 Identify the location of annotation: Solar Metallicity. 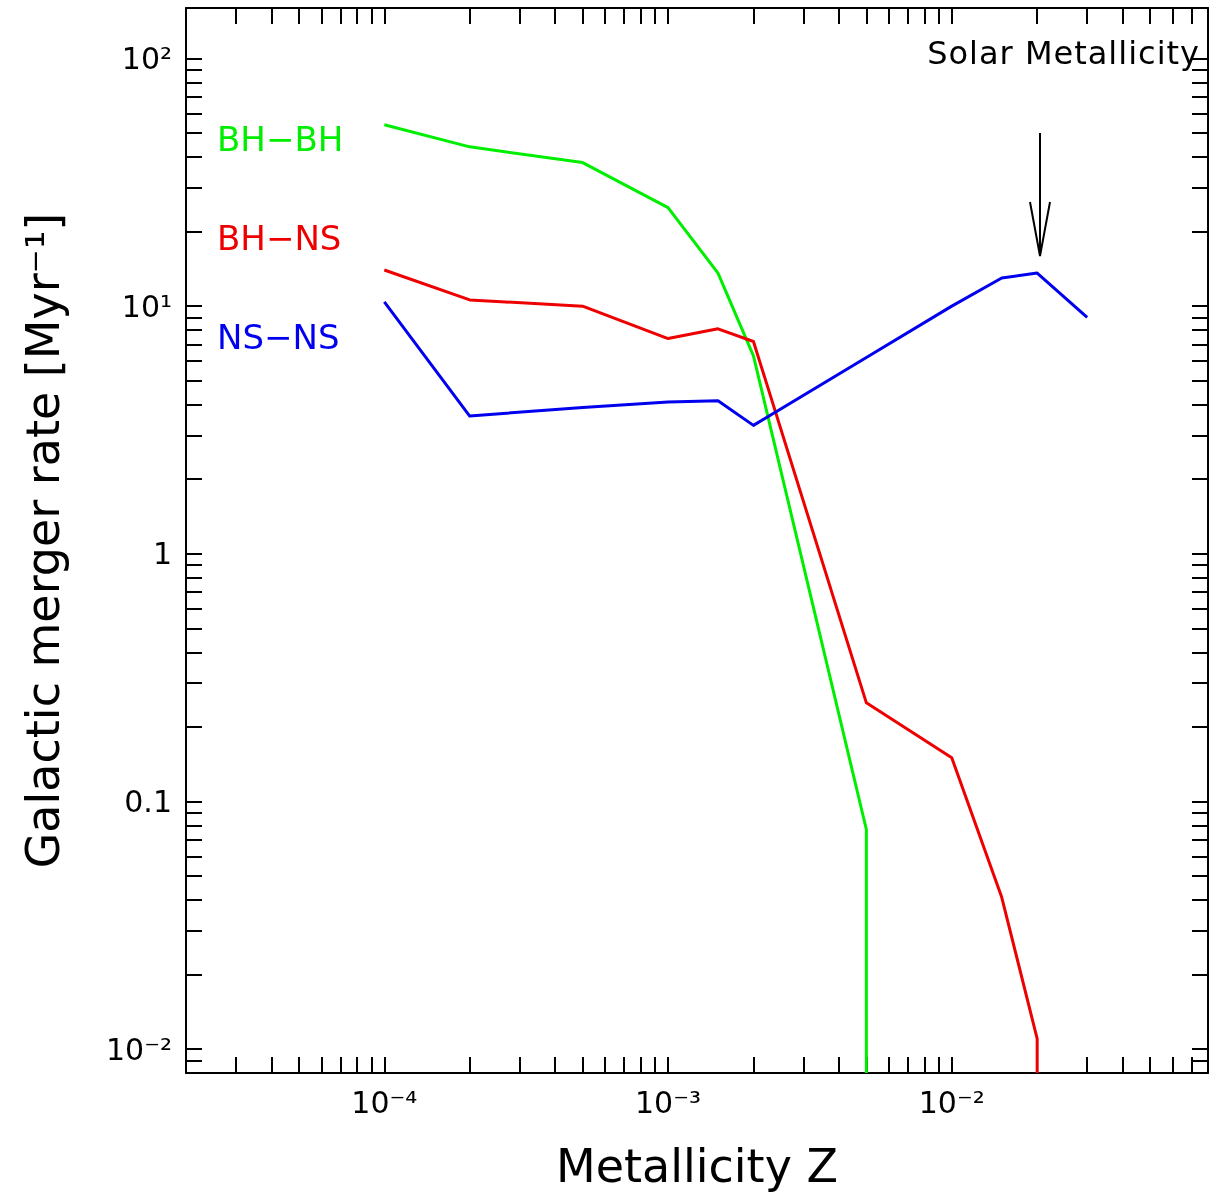
(1063, 53).